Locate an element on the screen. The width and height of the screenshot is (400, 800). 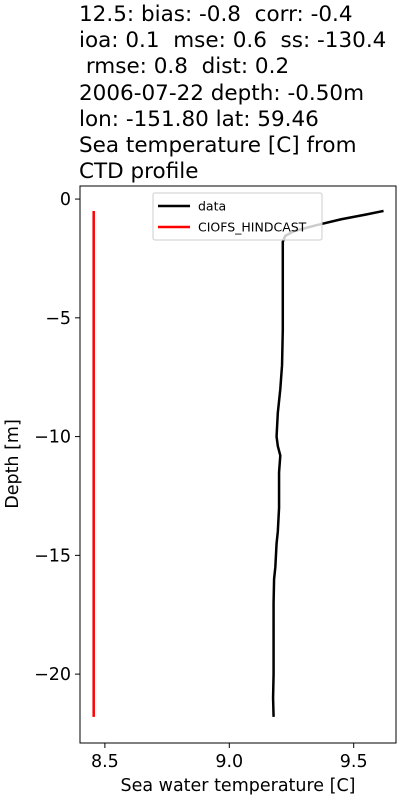
title-line: ioa: 0.1 mse: 0.6 ss: -130.4 is located at coordinates (233, 41).